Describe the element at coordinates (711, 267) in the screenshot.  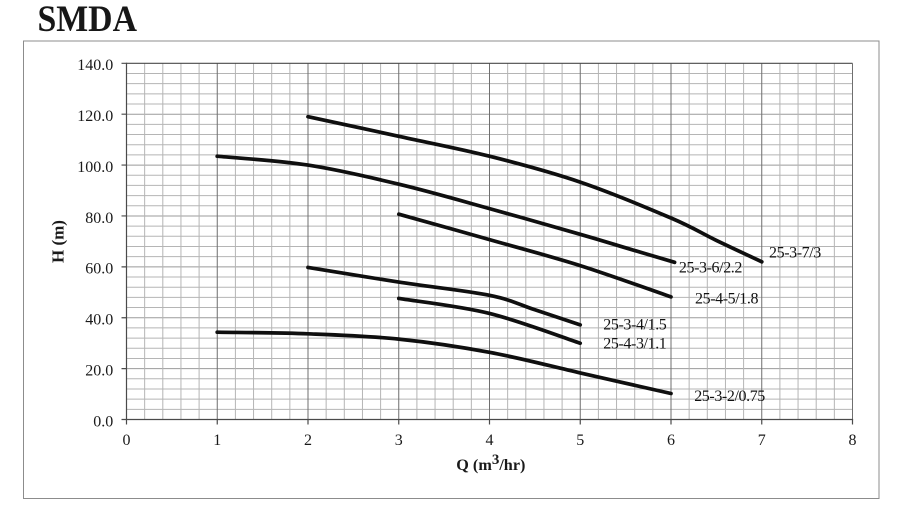
I see `svg-text: 25-3-6/2.2` at that location.